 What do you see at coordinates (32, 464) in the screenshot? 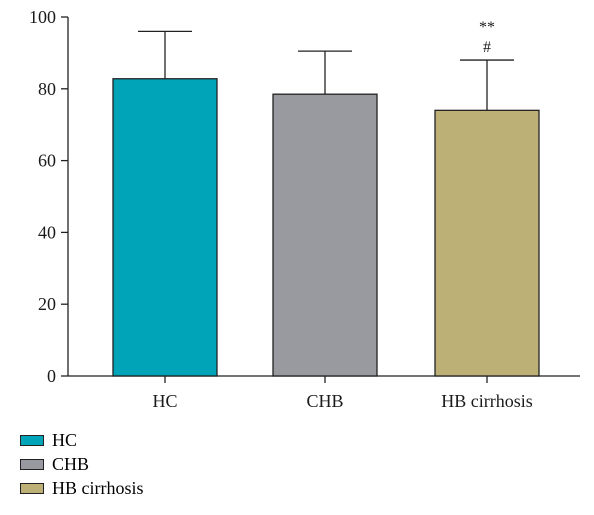
I see `legend-swatch-chb` at bounding box center [32, 464].